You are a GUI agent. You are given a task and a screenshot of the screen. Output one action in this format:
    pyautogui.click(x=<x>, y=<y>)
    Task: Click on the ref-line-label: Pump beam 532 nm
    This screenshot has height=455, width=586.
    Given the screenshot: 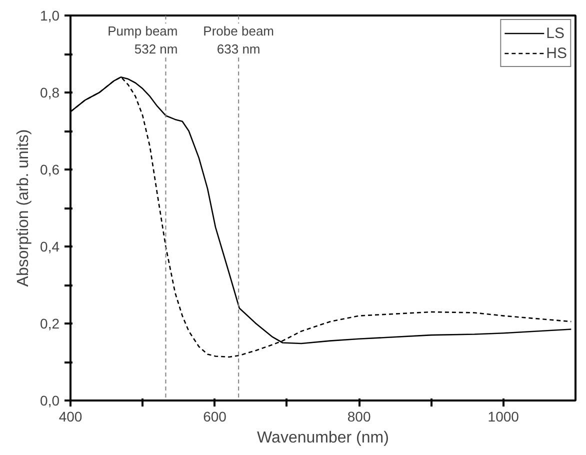 What is the action you would take?
    pyautogui.click(x=143, y=40)
    